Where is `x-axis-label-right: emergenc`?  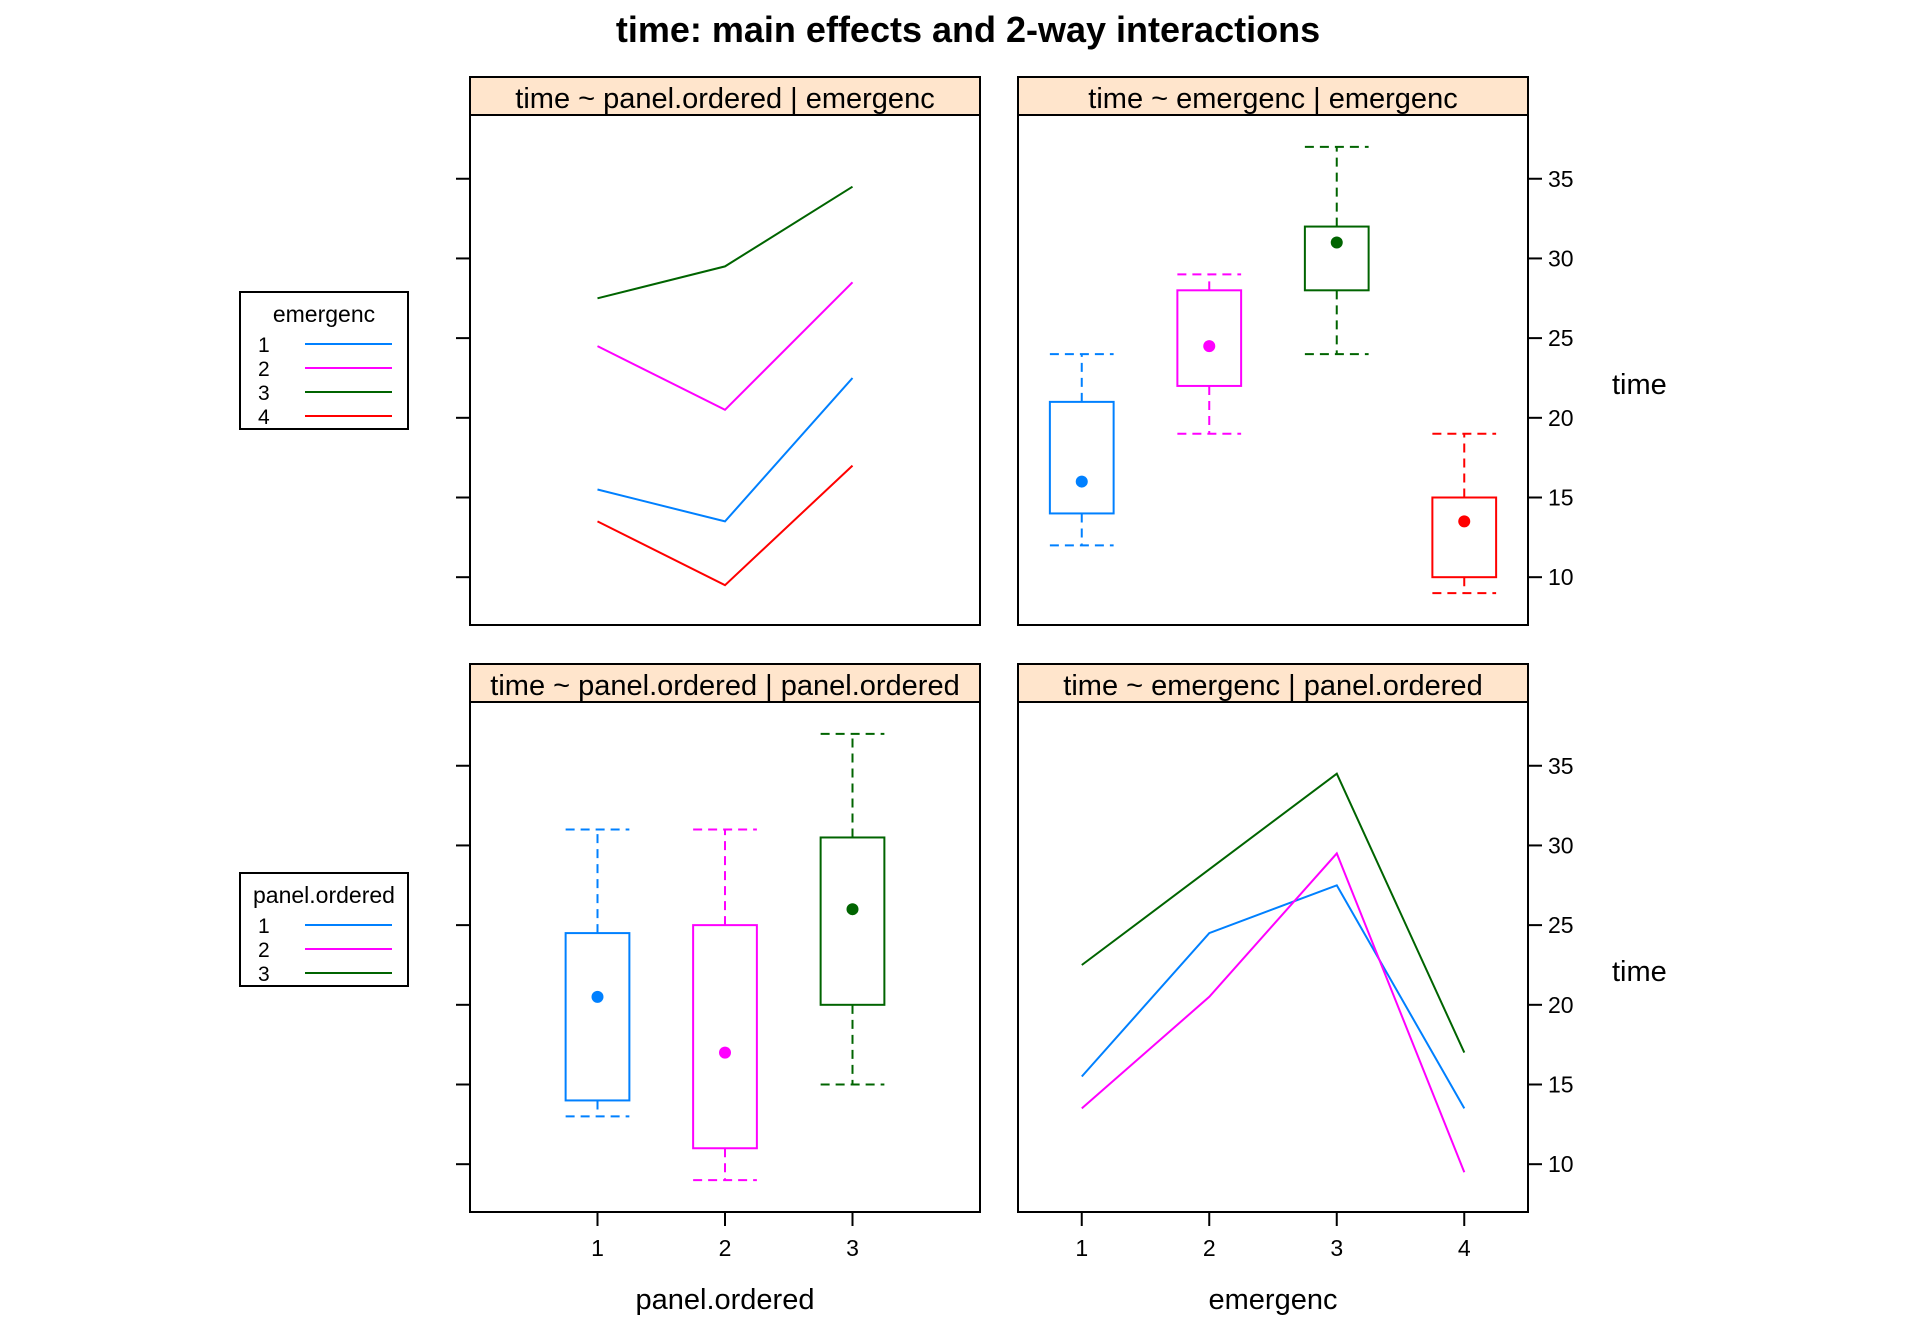
x-axis-label-right: emergenc is located at coordinates (1273, 1300).